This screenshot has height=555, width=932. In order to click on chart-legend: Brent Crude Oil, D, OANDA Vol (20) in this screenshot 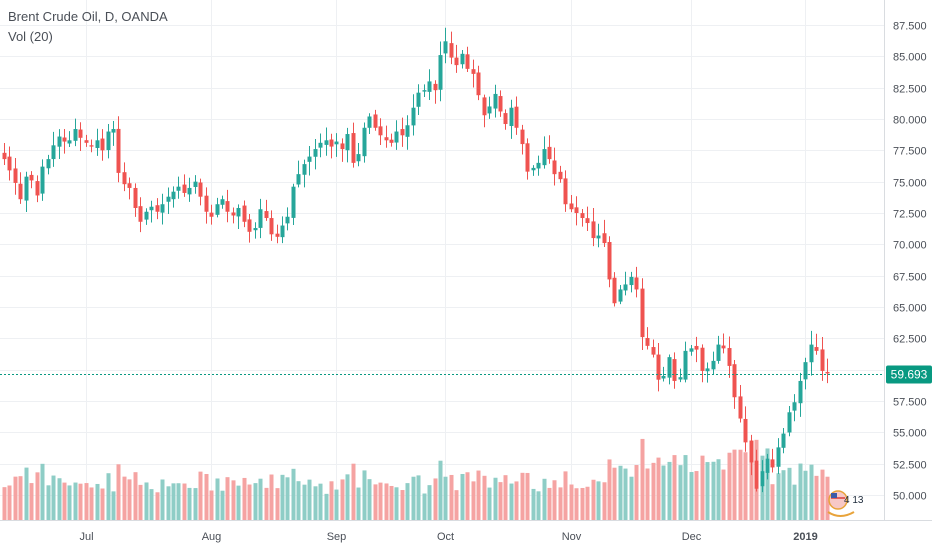, I will do `click(88, 27)`.